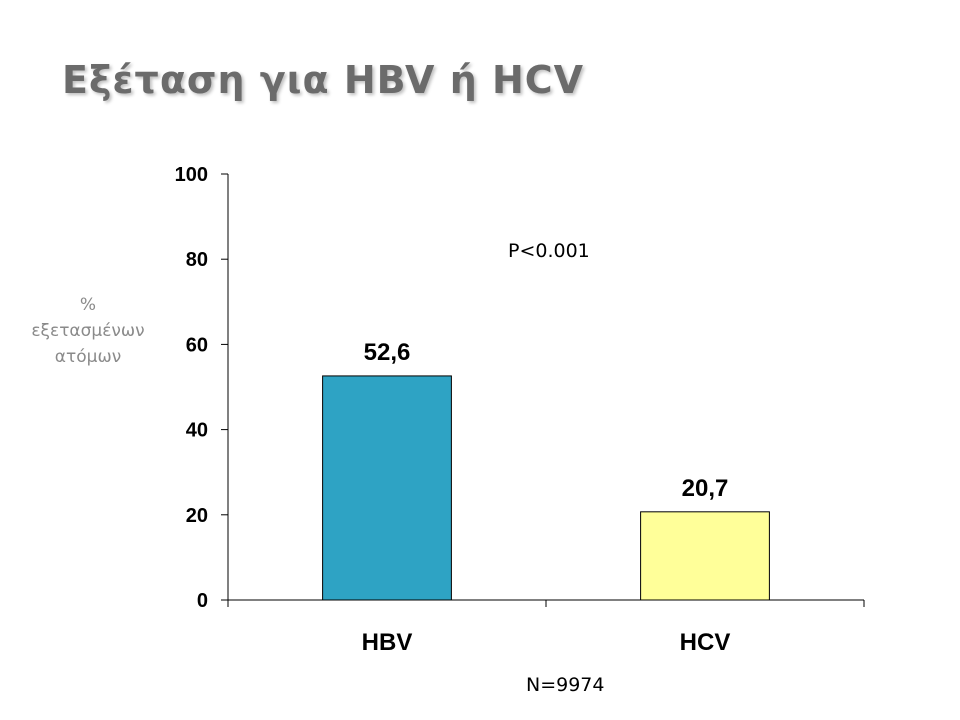 The height and width of the screenshot is (720, 960). I want to click on y-tick-label: 60, so click(197, 345).